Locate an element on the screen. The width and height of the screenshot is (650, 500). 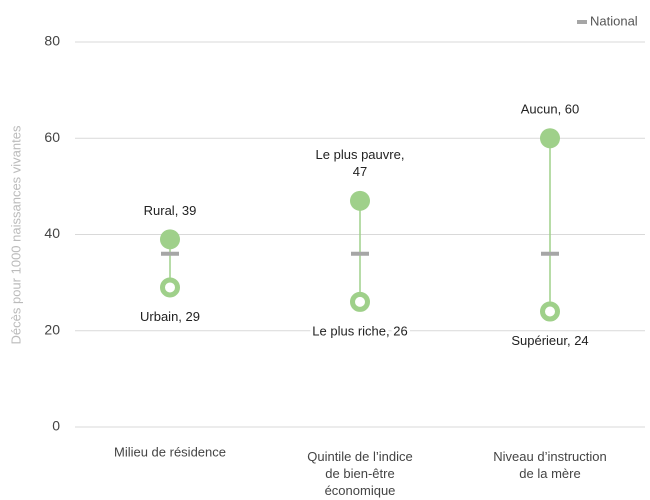
legend-label: National is located at coordinates (614, 20).